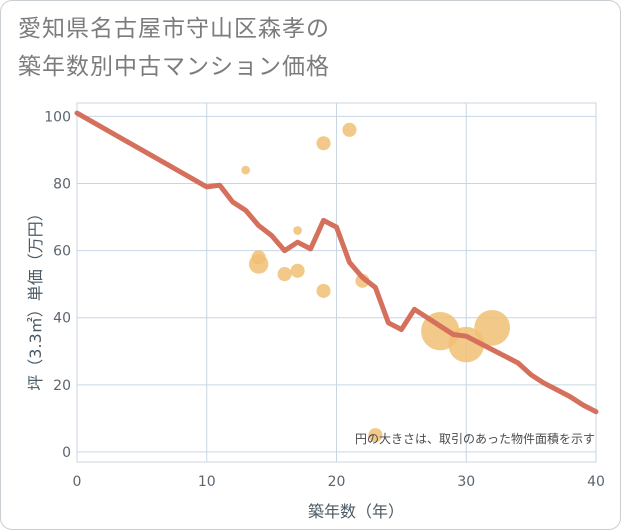  I want to click on y-tick-label: 100, so click(57, 117).